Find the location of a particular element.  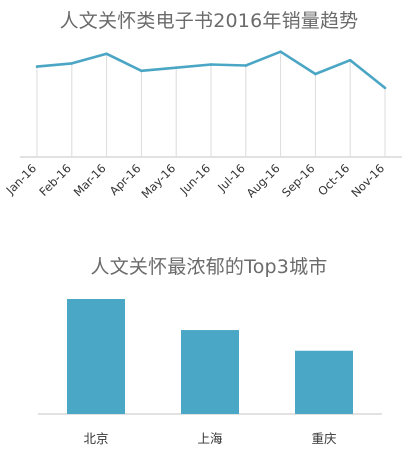

x-tick-label: 上海 is located at coordinates (210, 438).